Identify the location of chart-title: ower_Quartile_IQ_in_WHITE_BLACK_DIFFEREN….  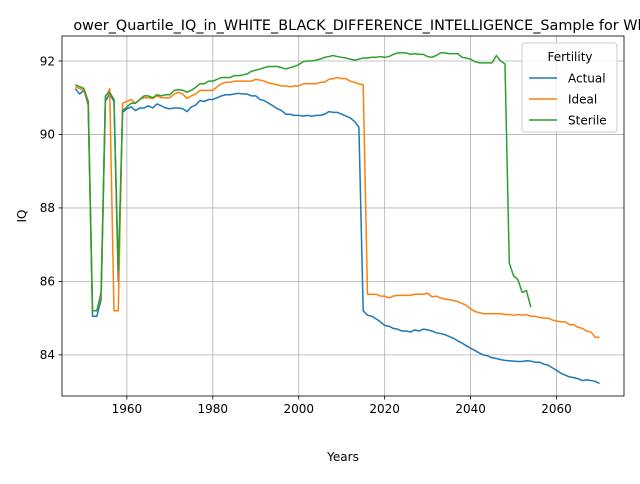
(356, 26).